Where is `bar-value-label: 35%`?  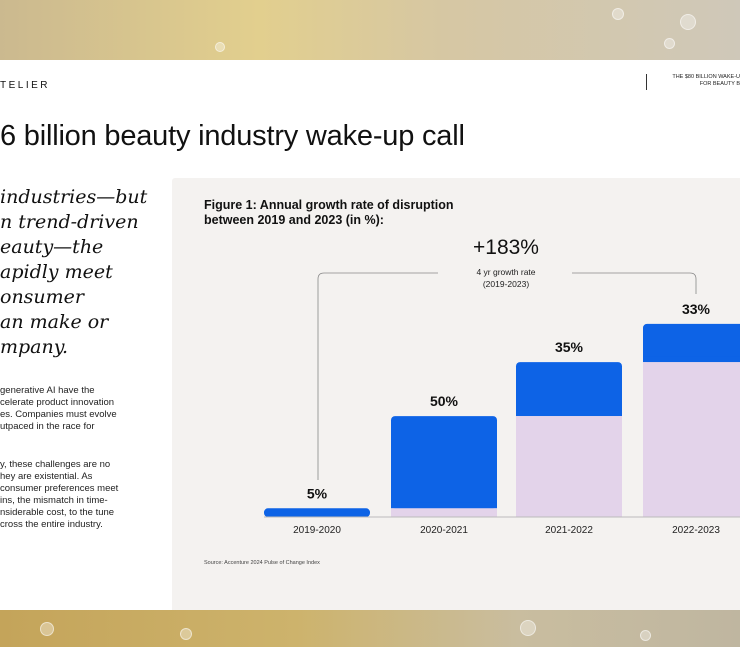 bar-value-label: 35% is located at coordinates (569, 347).